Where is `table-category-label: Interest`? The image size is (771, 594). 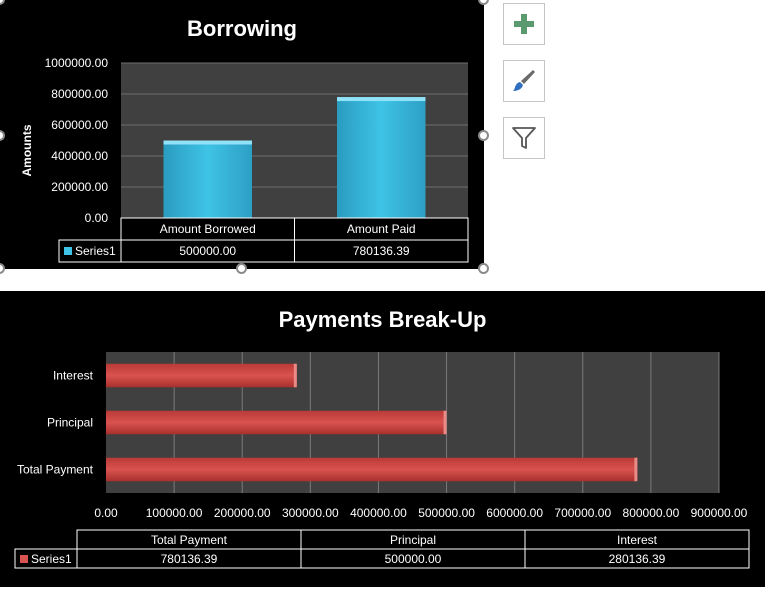 table-category-label: Interest is located at coordinates (637, 540).